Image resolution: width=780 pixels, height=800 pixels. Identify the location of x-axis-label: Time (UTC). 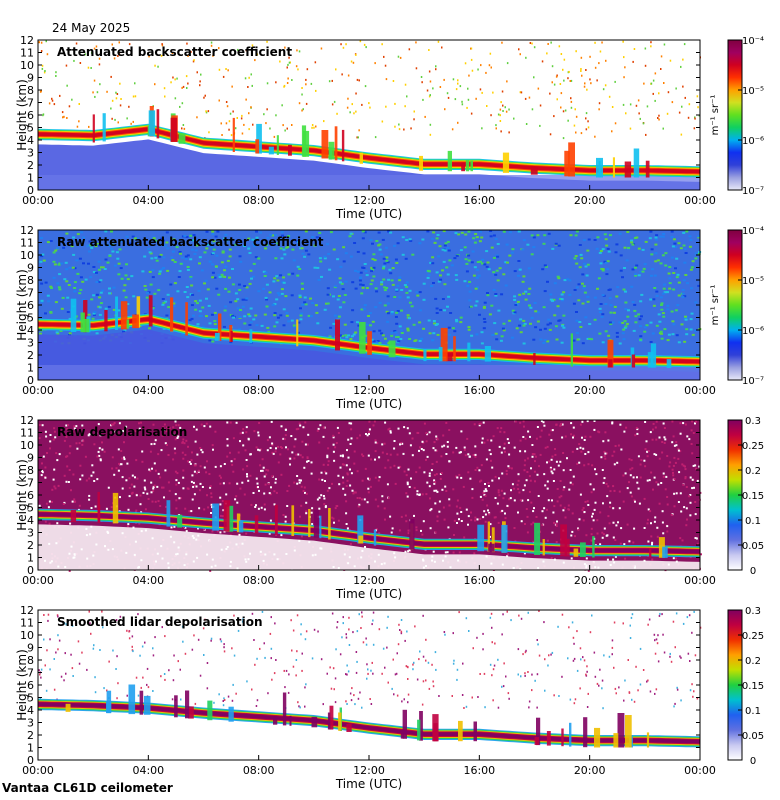
(368, 404).